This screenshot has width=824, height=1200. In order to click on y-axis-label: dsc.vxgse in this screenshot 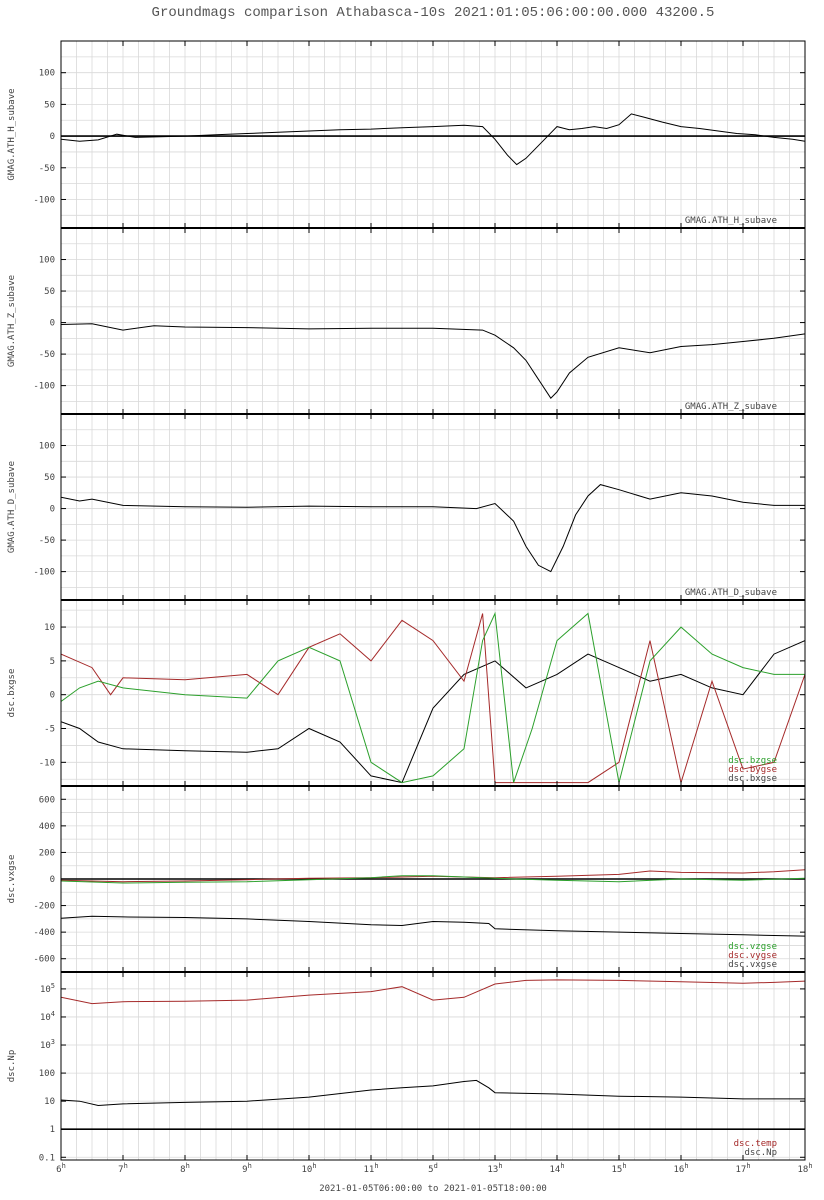, I will do `click(12, 879)`.